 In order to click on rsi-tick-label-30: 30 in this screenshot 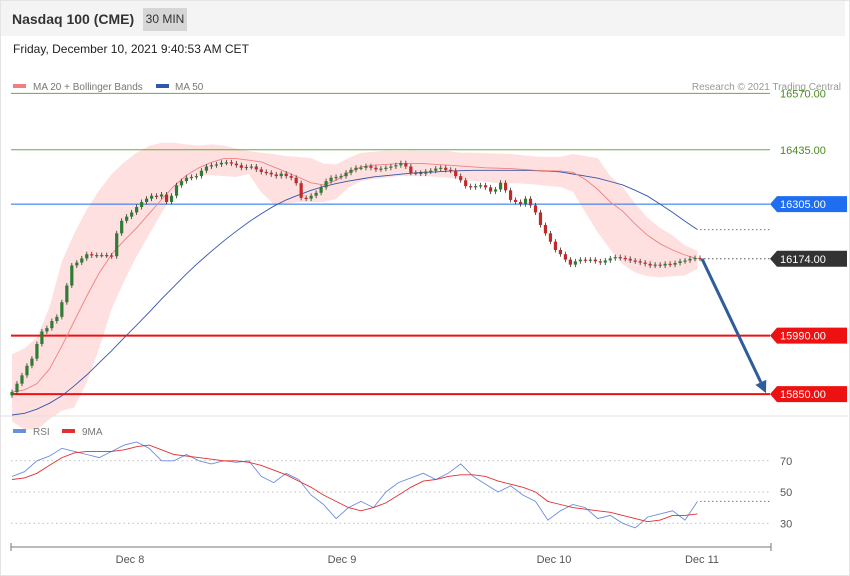, I will do `click(786, 524)`.